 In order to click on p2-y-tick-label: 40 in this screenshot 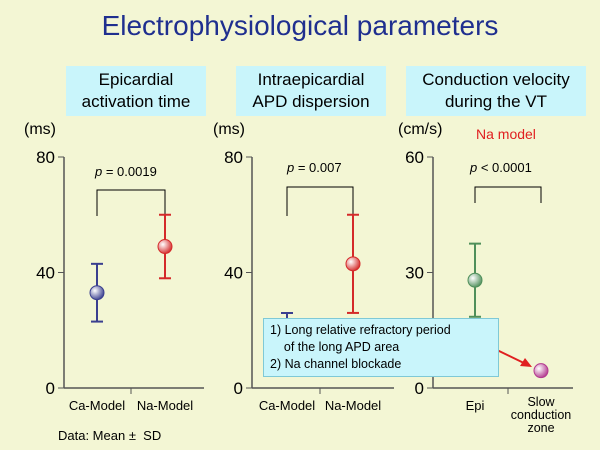, I will do `click(233, 273)`.